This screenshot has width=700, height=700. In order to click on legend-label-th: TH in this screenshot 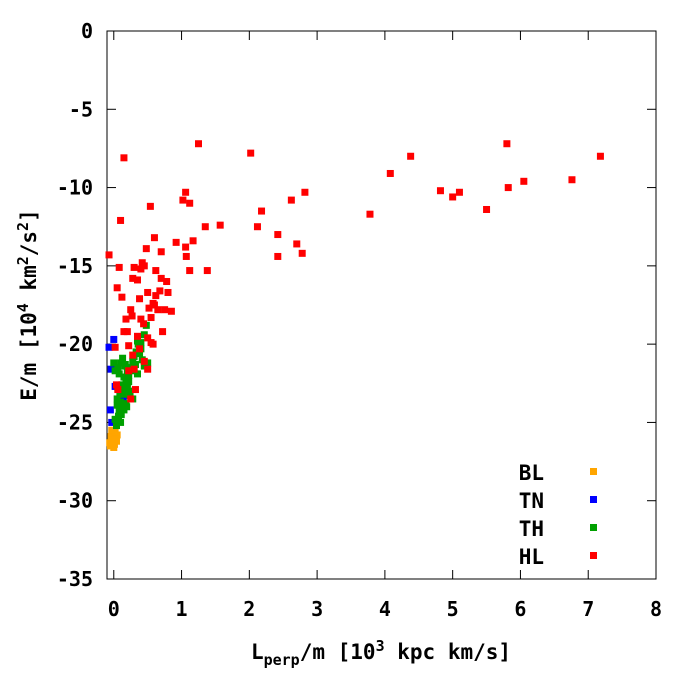, I will do `click(531, 529)`.